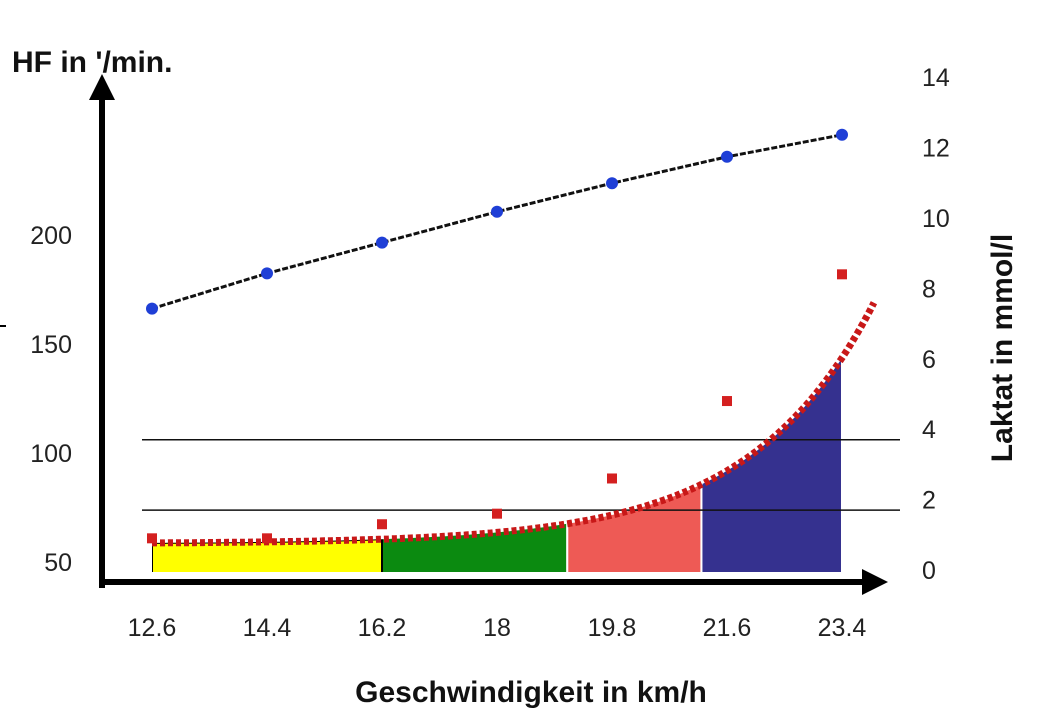  What do you see at coordinates (929, 360) in the screenshot?
I see `y-right-tick-label: 6` at bounding box center [929, 360].